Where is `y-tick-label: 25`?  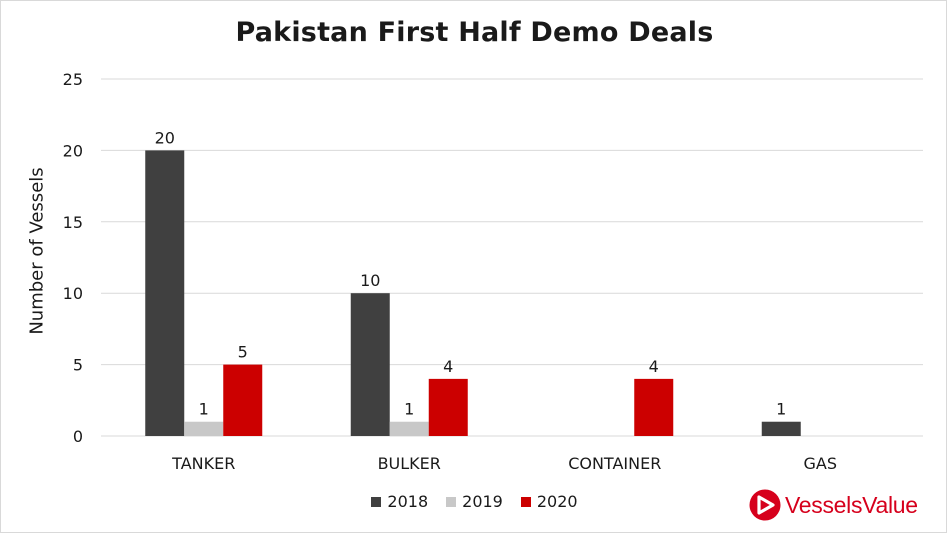
y-tick-label: 25 is located at coordinates (73, 79).